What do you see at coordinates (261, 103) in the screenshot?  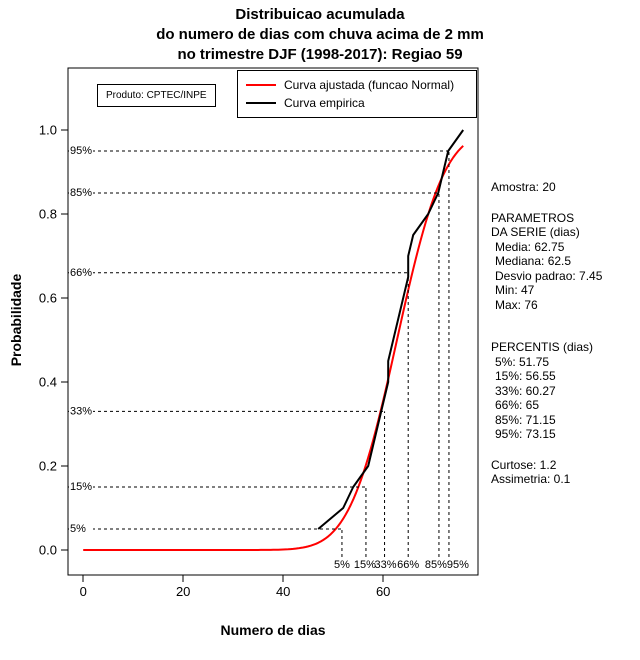 I see `empirical-curve-swatch` at bounding box center [261, 103].